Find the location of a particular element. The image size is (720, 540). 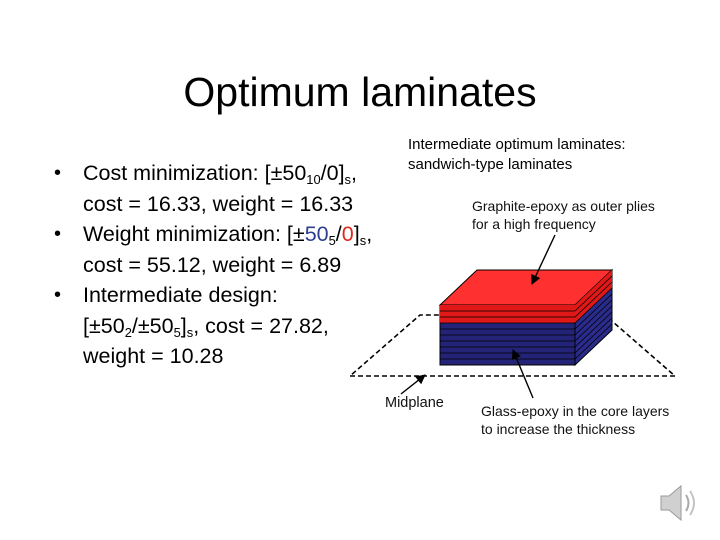

bullet-text: , cost = 27.82, is located at coordinates (261, 325).